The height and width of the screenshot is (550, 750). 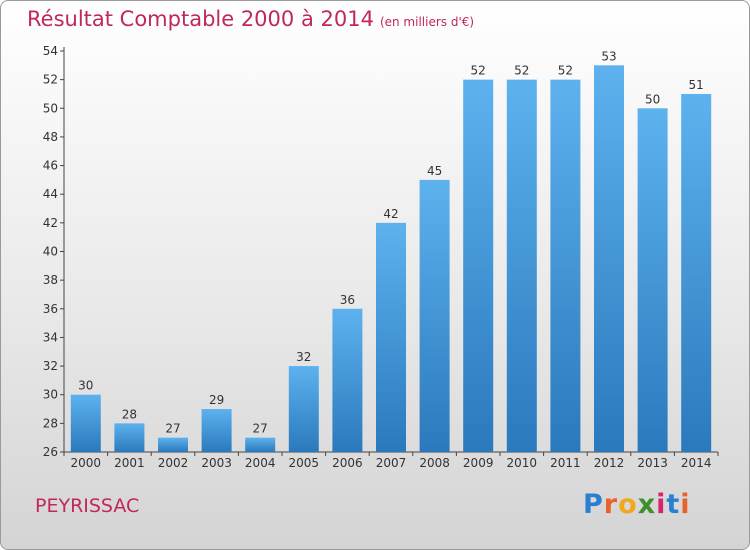 What do you see at coordinates (303, 357) in the screenshot?
I see `data-label-2005: 32` at bounding box center [303, 357].